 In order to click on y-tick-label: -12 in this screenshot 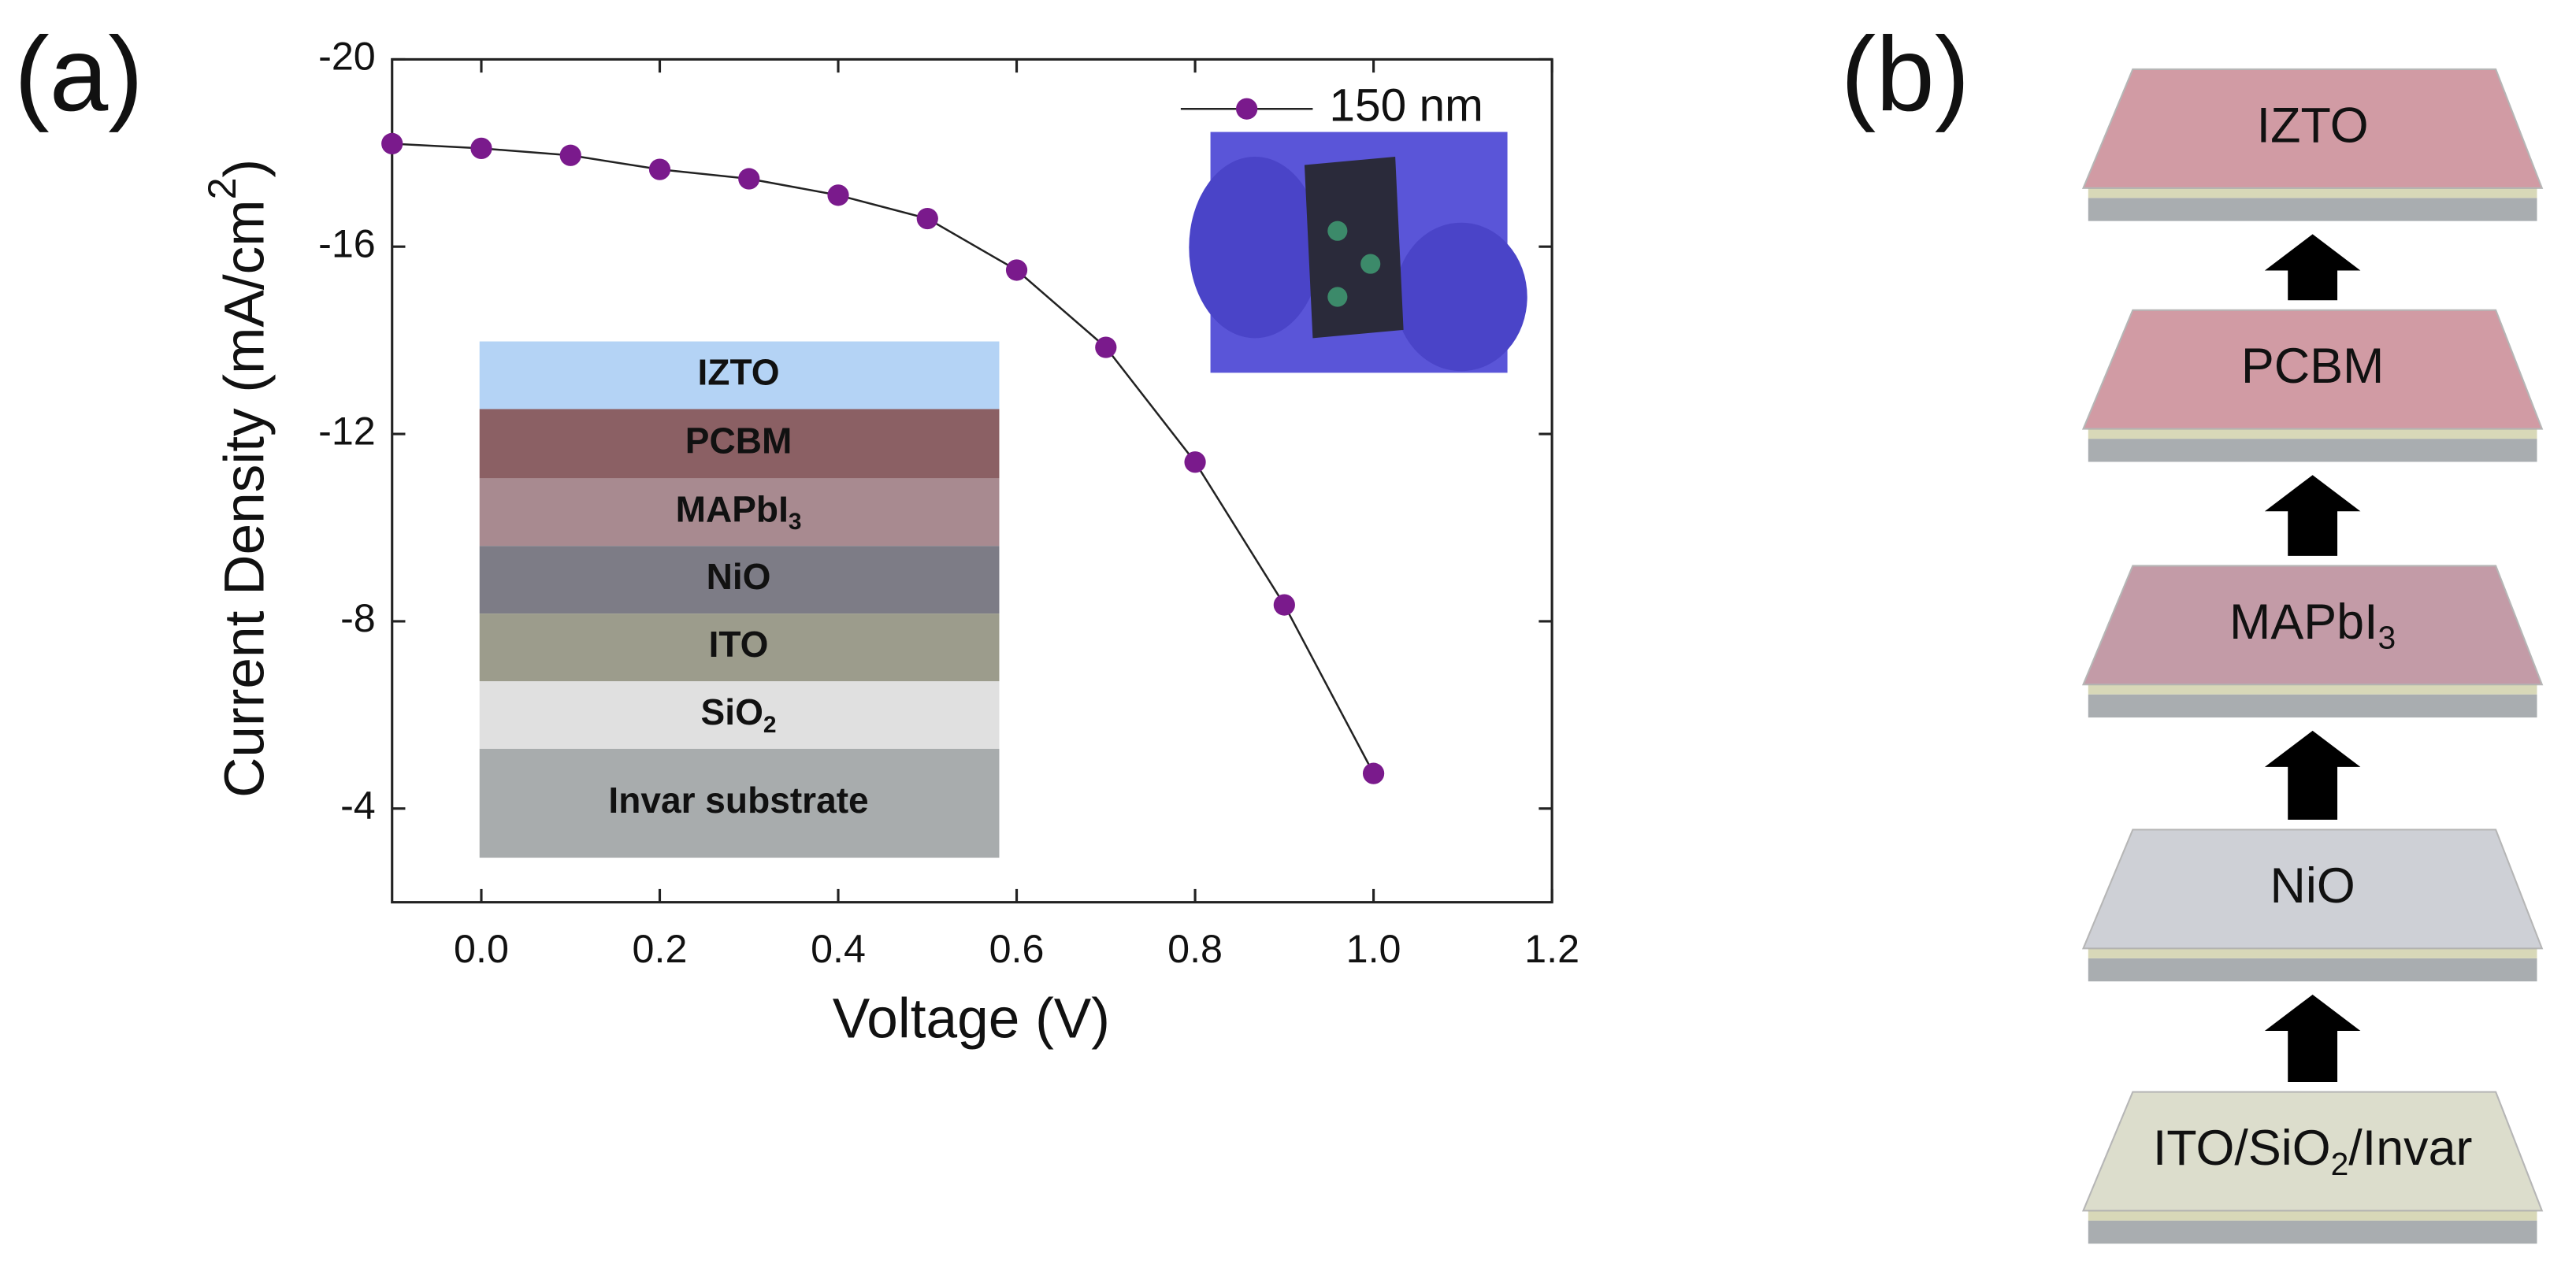, I will do `click(347, 431)`.